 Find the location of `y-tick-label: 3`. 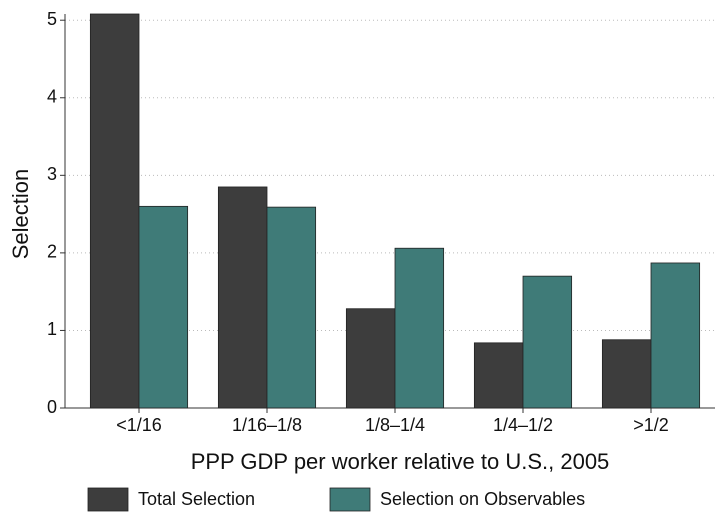

y-tick-label: 3 is located at coordinates (52, 174).